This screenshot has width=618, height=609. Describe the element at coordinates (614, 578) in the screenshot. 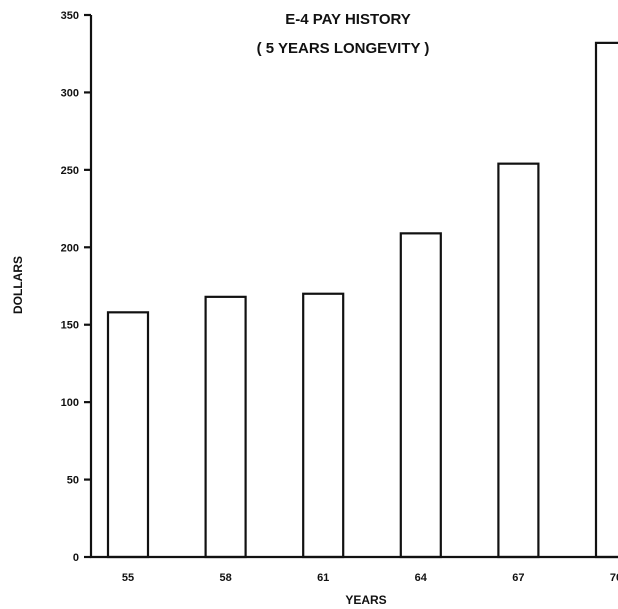

I see `x-tick-label: 70` at that location.